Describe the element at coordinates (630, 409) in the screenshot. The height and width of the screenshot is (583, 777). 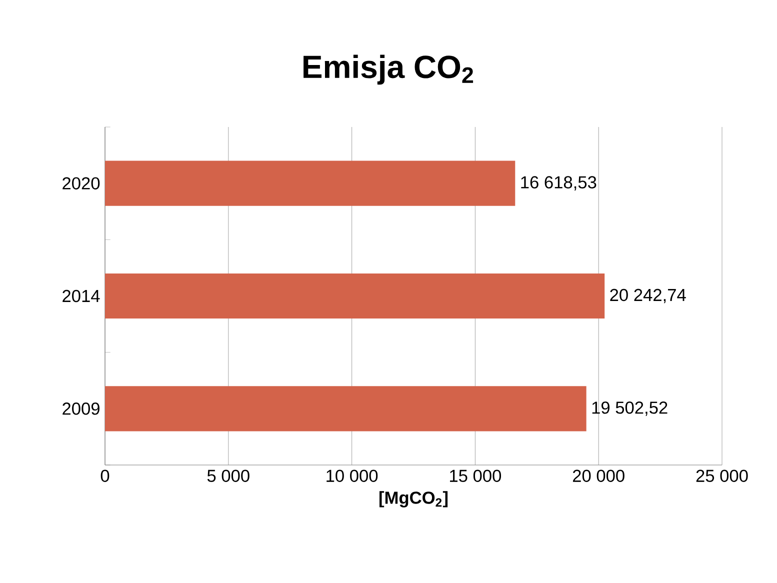
I see `data-label: 19 502,52` at that location.